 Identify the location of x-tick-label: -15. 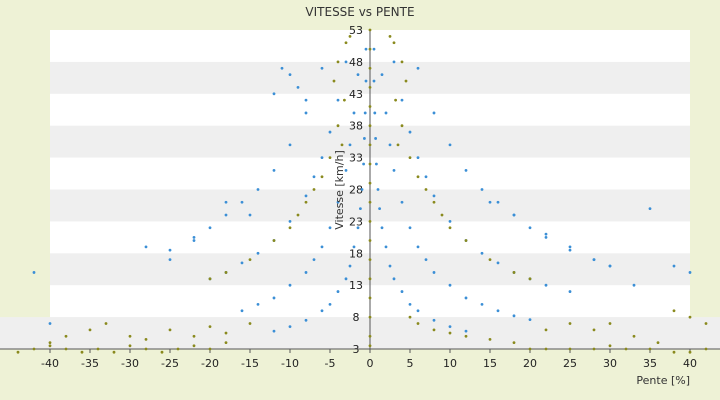
(250, 363).